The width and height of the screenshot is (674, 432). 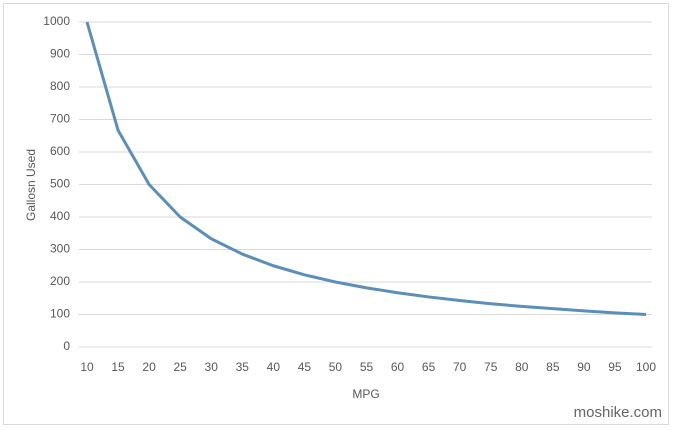 I want to click on y-tick-label: 800, so click(x=60, y=86).